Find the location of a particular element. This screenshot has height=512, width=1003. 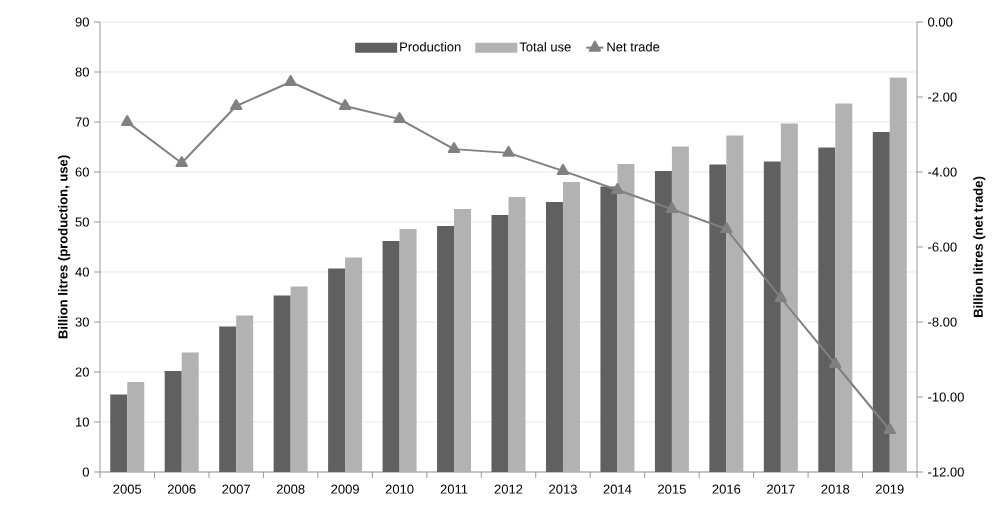

x-tick-label: 2005 is located at coordinates (127, 489).